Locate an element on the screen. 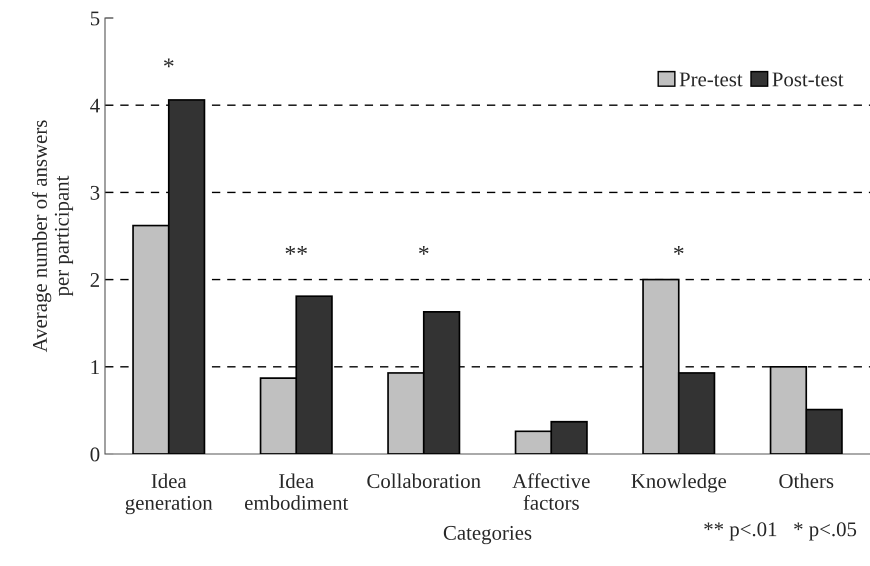 Image resolution: width=870 pixels, height=566 pixels. x-tick-label: Idea generation is located at coordinates (169, 493).